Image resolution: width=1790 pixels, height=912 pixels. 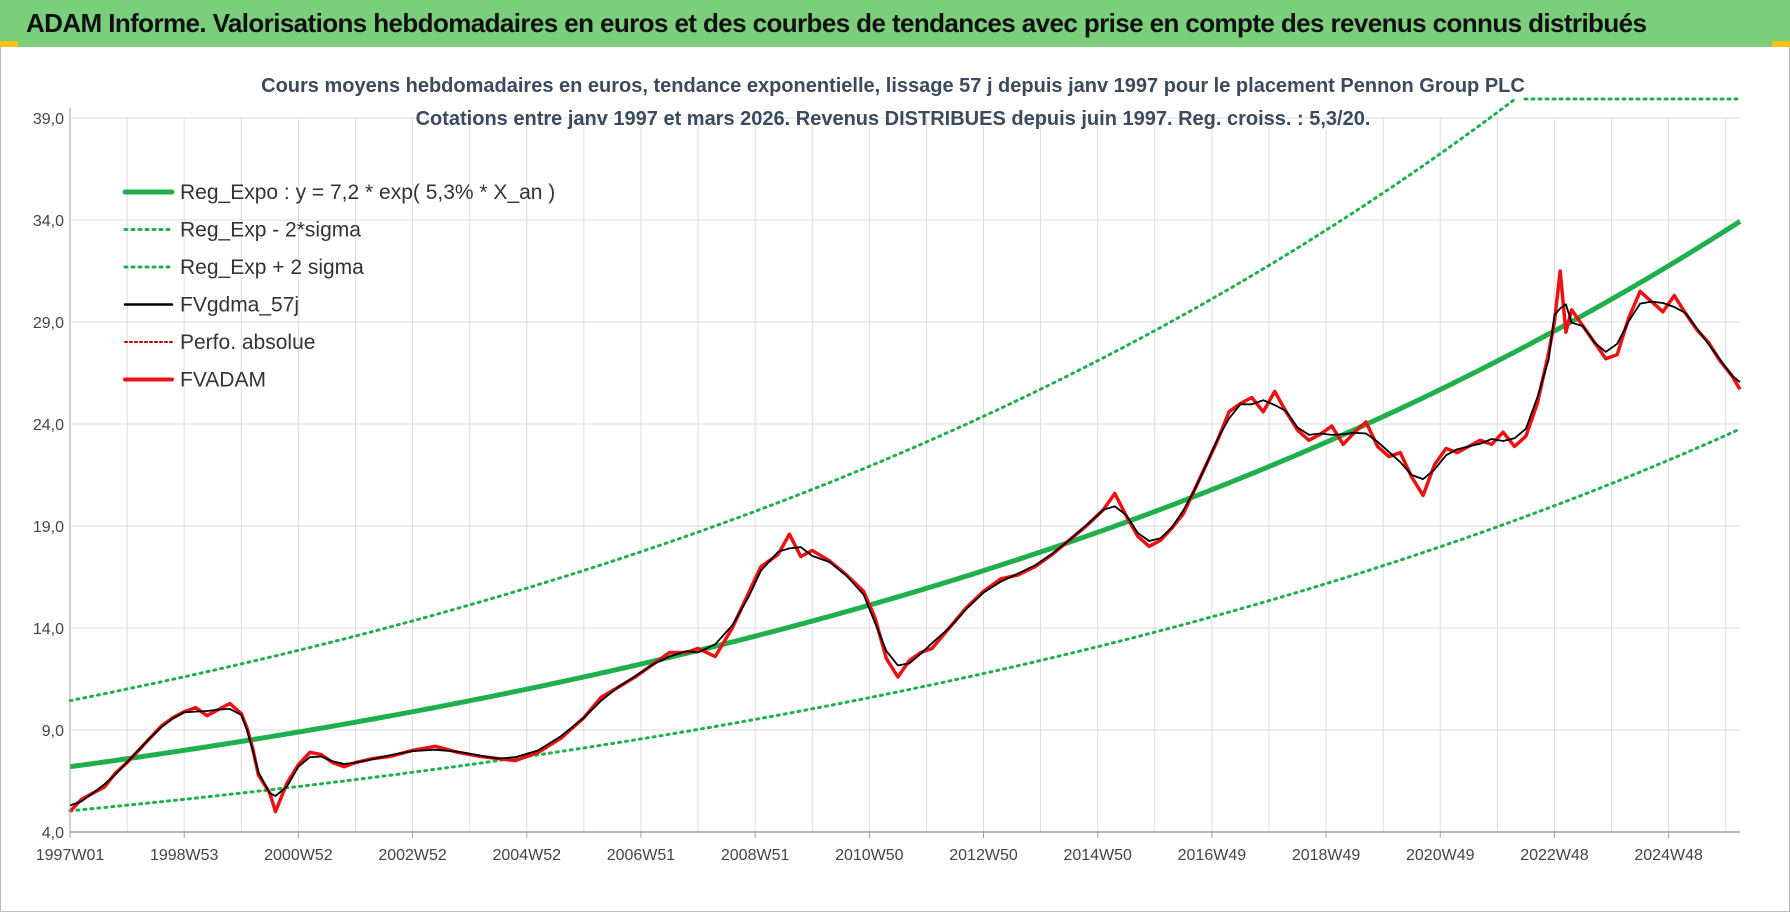 I want to click on y-tick-label: 9,0, so click(x=53, y=731).